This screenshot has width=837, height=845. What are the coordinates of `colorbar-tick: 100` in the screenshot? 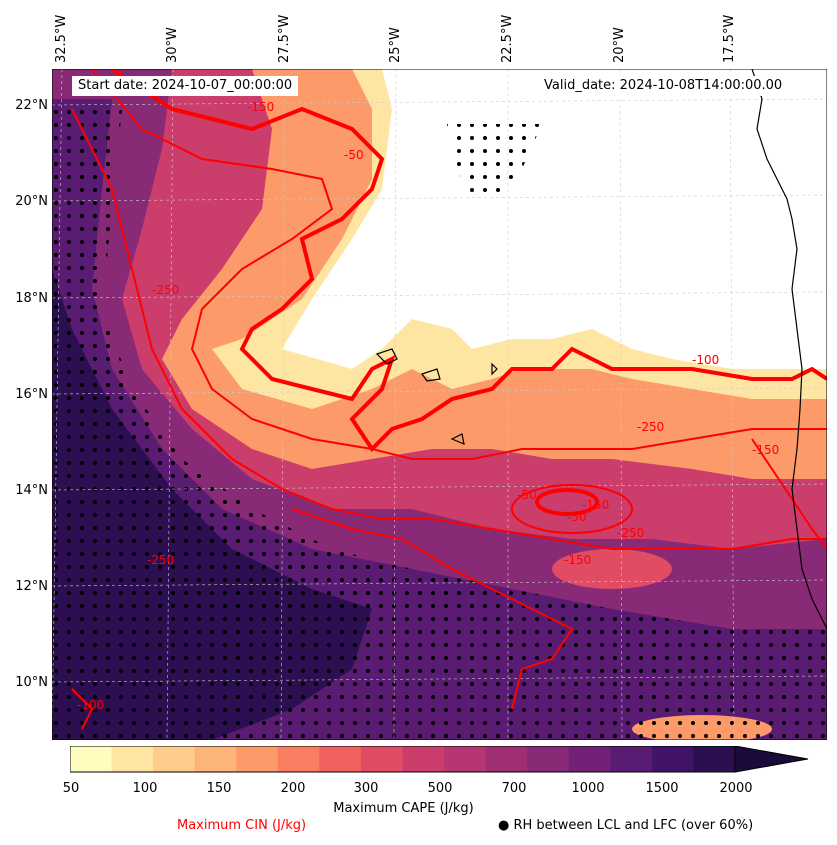 It's located at (145, 788).